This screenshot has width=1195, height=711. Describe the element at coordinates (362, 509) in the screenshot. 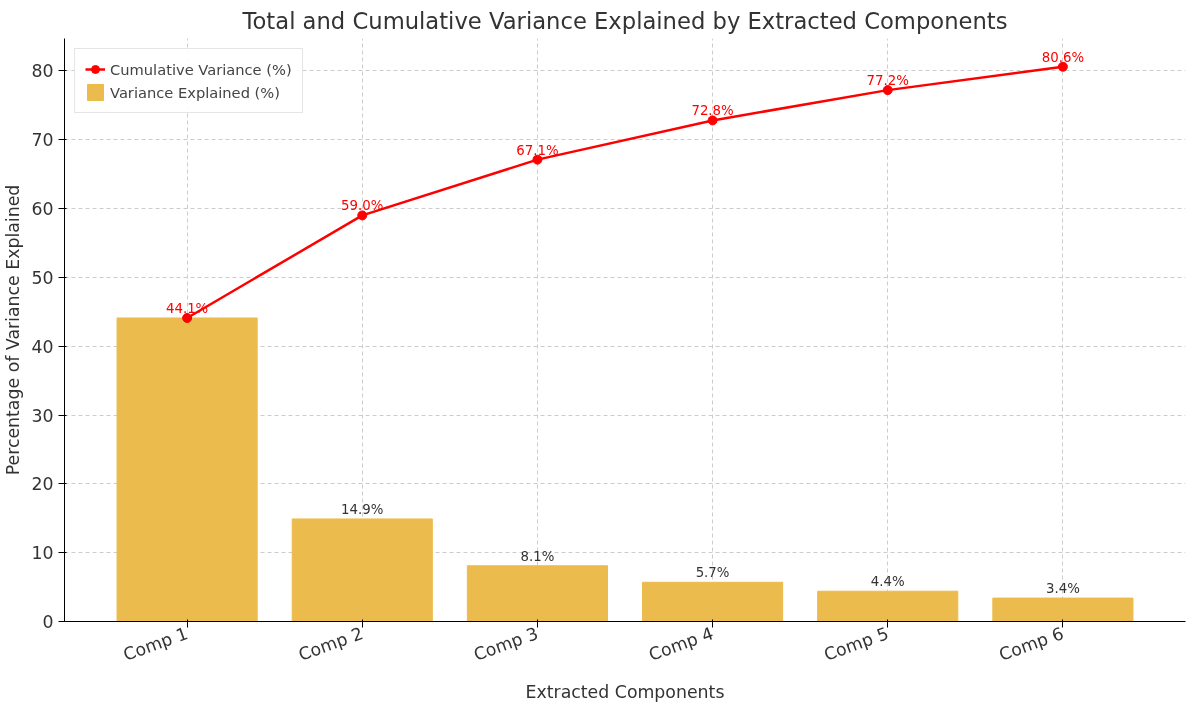

I see `data-label: 14.9%` at that location.